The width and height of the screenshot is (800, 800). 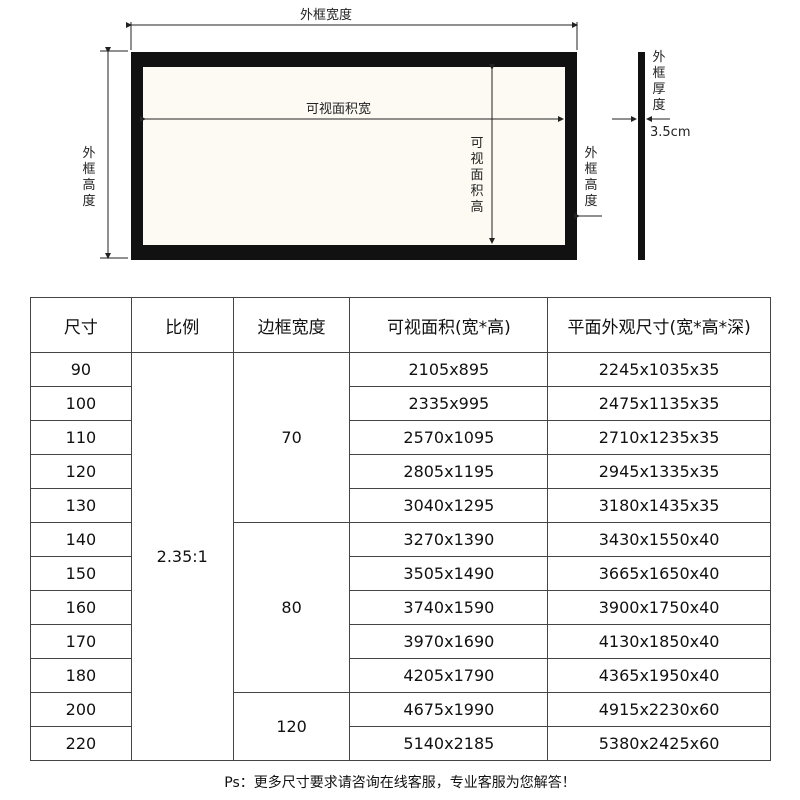 What do you see at coordinates (659, 471) in the screenshot?
I see `outer-size-cell: 2945x1335x35` at bounding box center [659, 471].